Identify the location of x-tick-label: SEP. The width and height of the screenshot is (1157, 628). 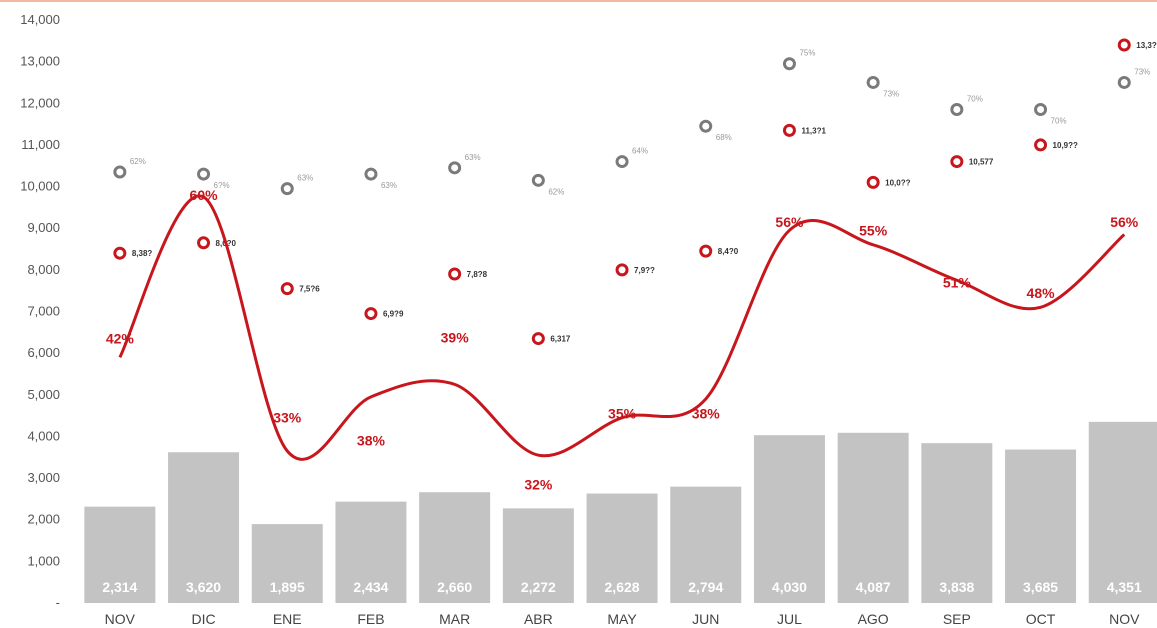
(957, 619).